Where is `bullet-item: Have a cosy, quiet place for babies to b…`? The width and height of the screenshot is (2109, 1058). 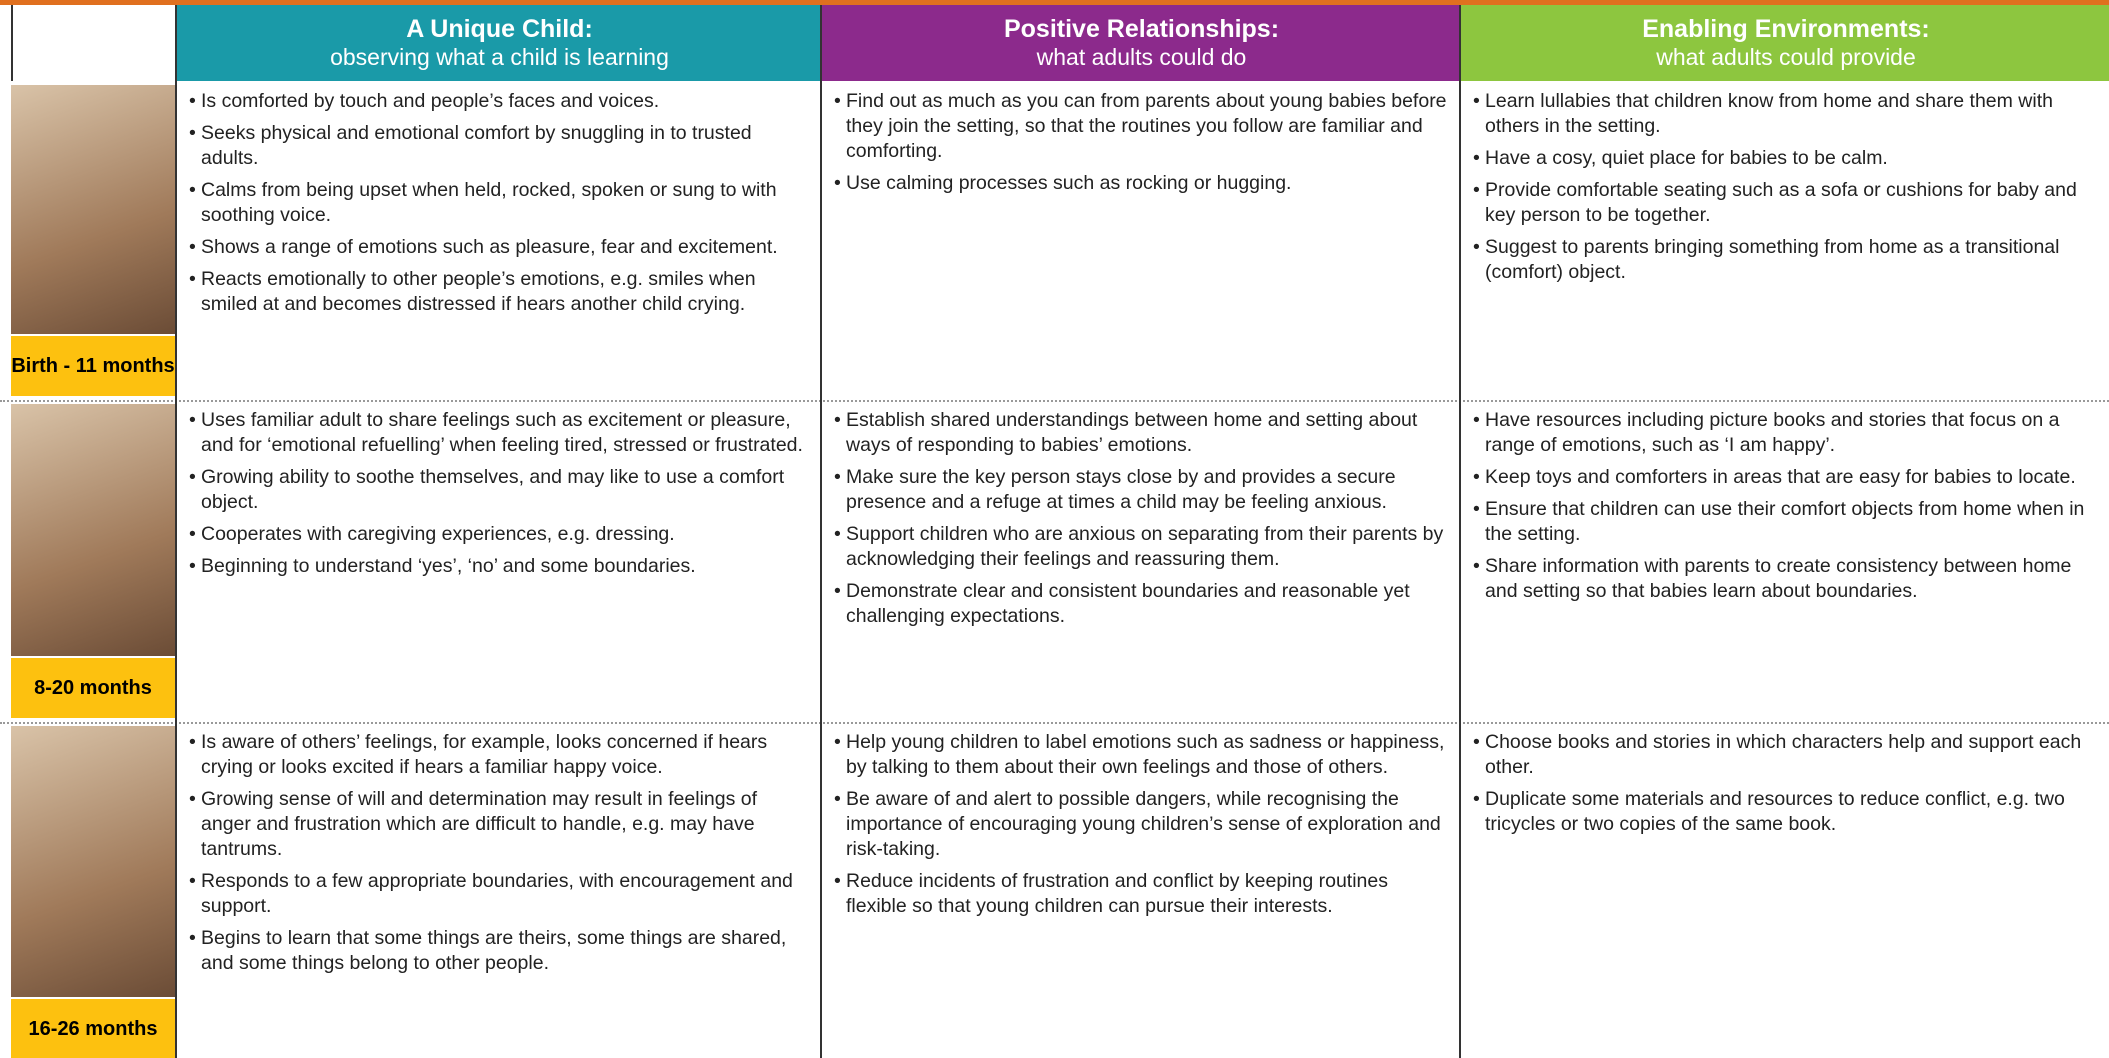
bullet-item: Have a cosy, quiet place for babies to b… is located at coordinates (1785, 158).